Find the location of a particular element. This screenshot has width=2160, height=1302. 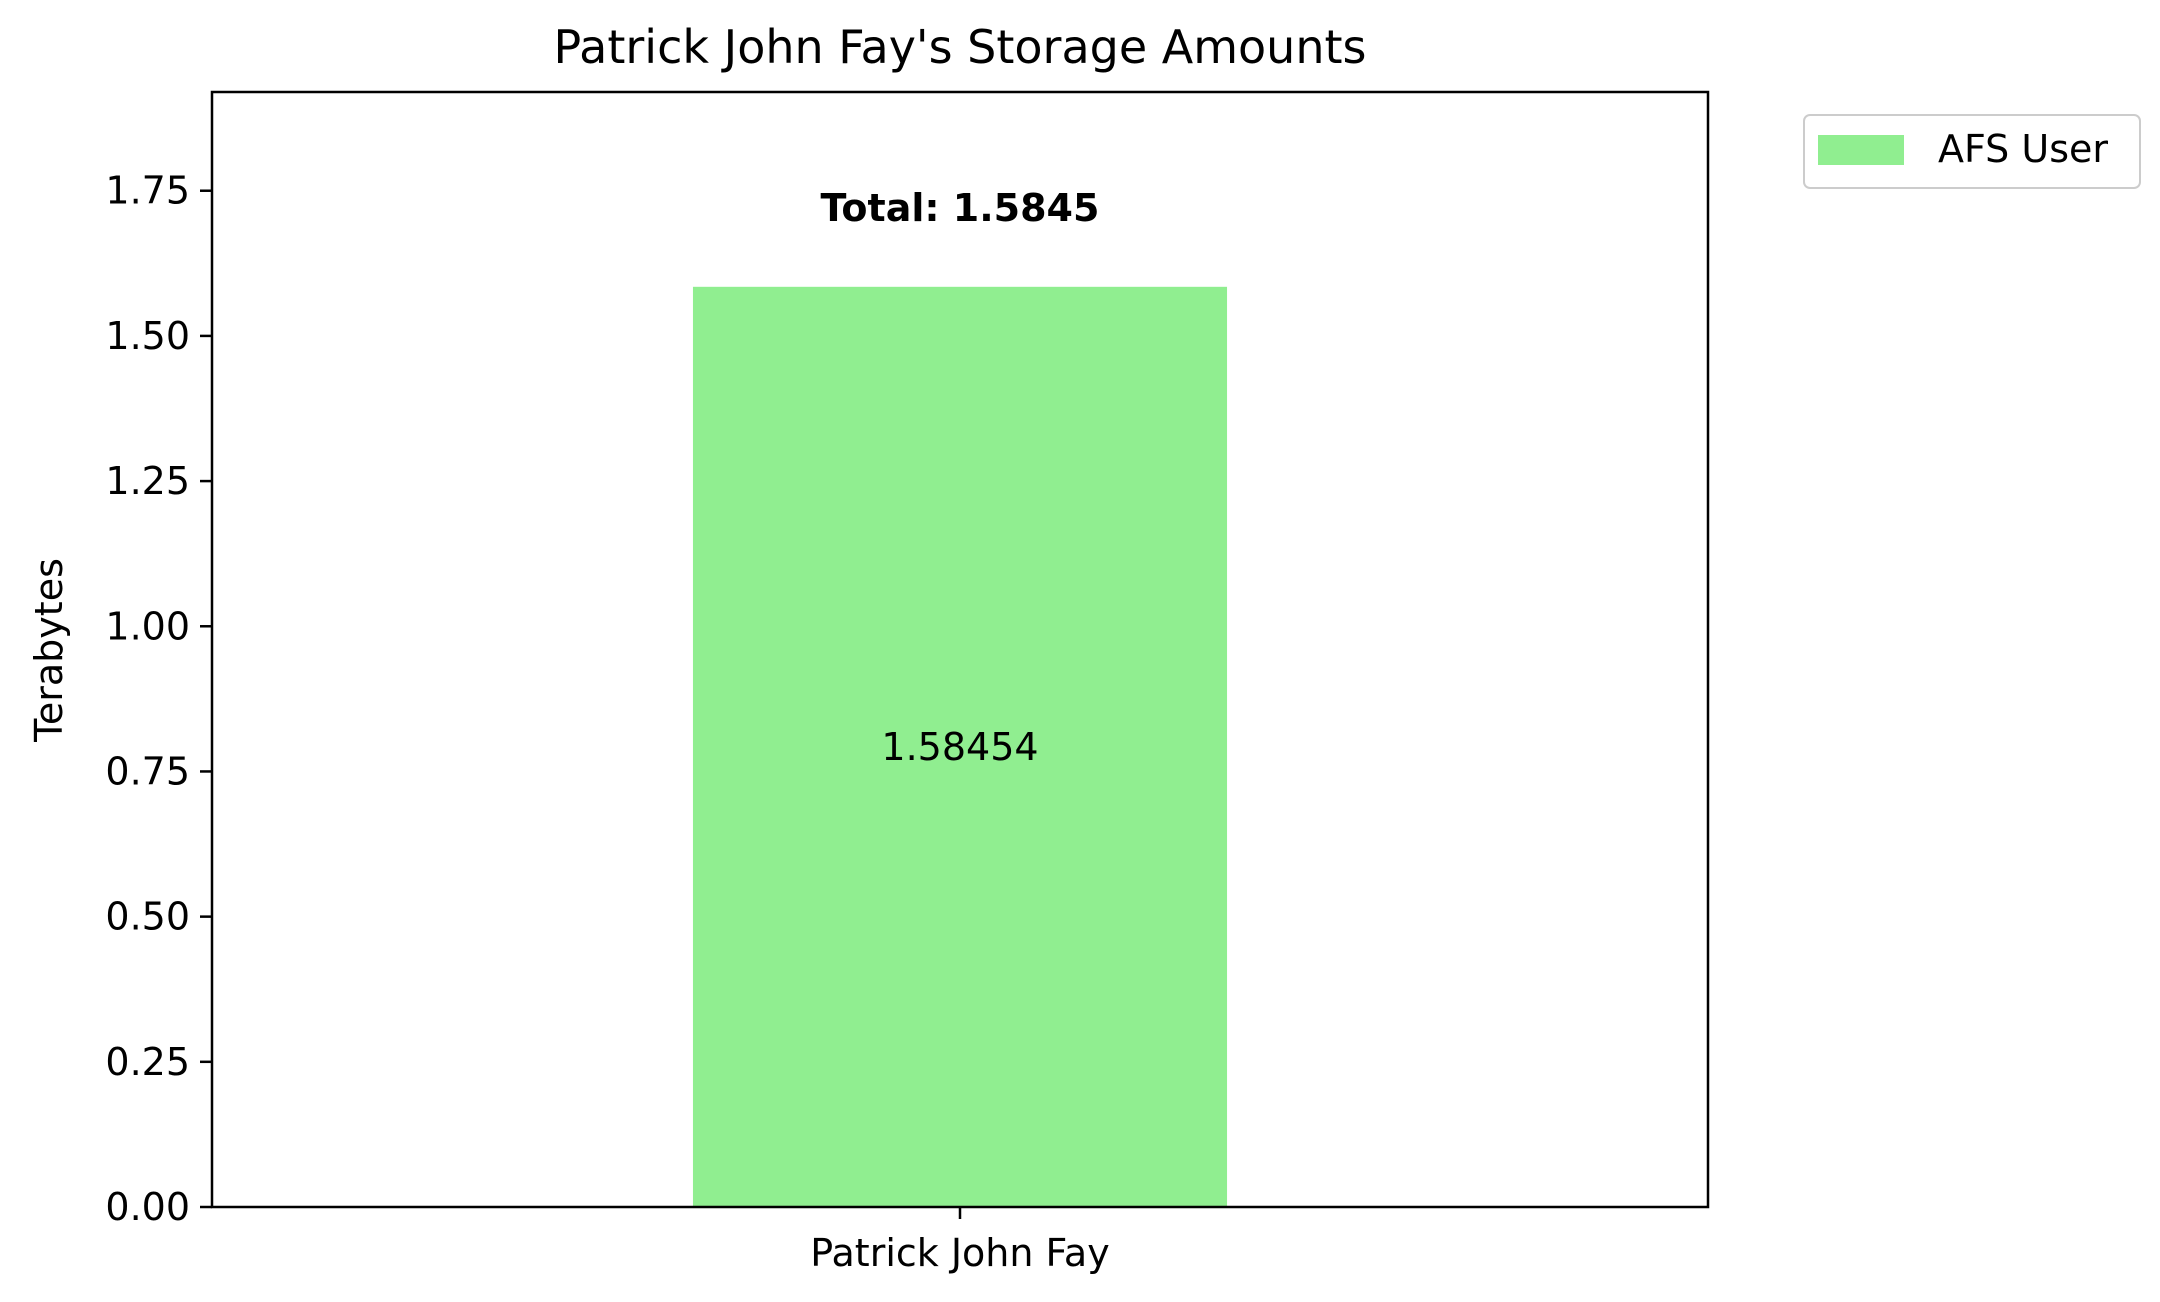

legend-frame is located at coordinates (1972, 151).